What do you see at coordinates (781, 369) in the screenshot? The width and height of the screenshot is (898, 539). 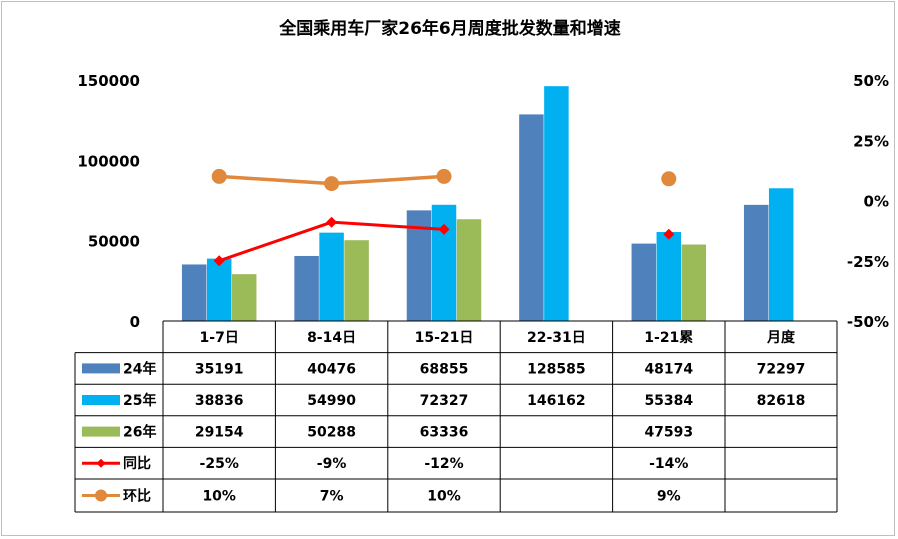 I see `table-cell: 72297` at bounding box center [781, 369].